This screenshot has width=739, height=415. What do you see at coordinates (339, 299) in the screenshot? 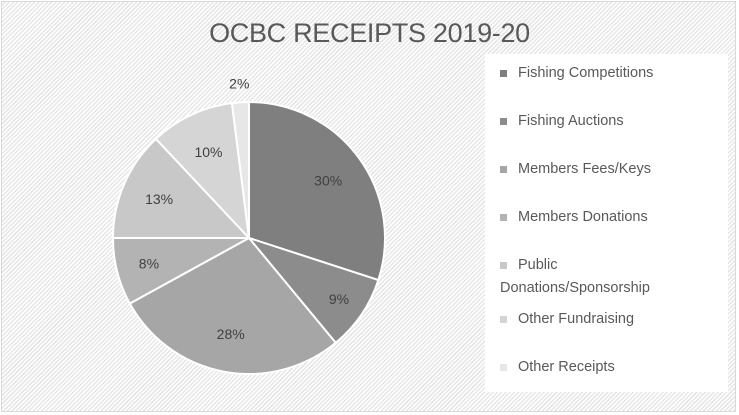
I see `data-label: 9%` at bounding box center [339, 299].